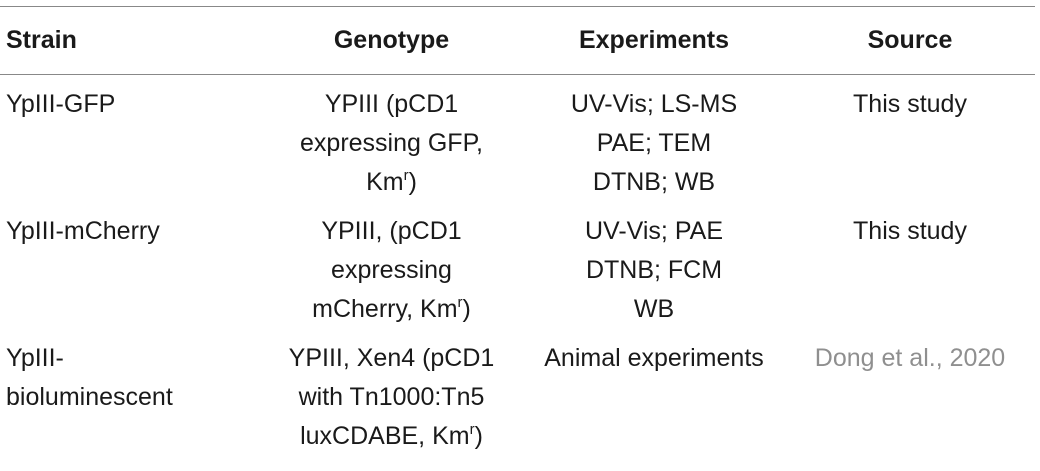  What do you see at coordinates (391, 358) in the screenshot?
I see `genotype-line: YPIII, Xen4 (pCD1` at bounding box center [391, 358].